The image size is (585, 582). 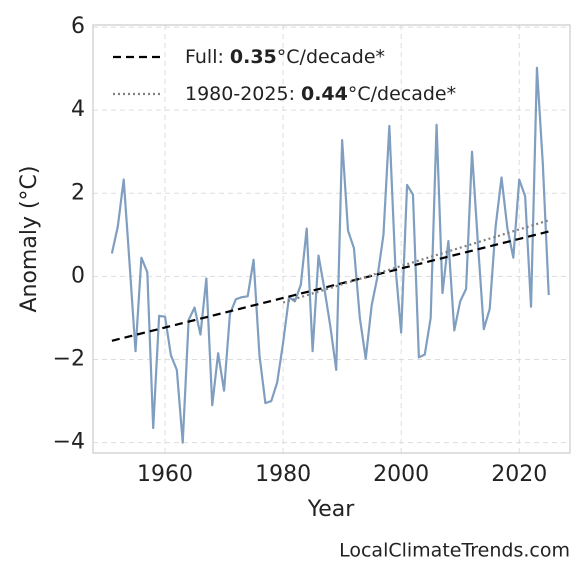 What do you see at coordinates (331, 509) in the screenshot?
I see `x-axis-label: Year` at bounding box center [331, 509].